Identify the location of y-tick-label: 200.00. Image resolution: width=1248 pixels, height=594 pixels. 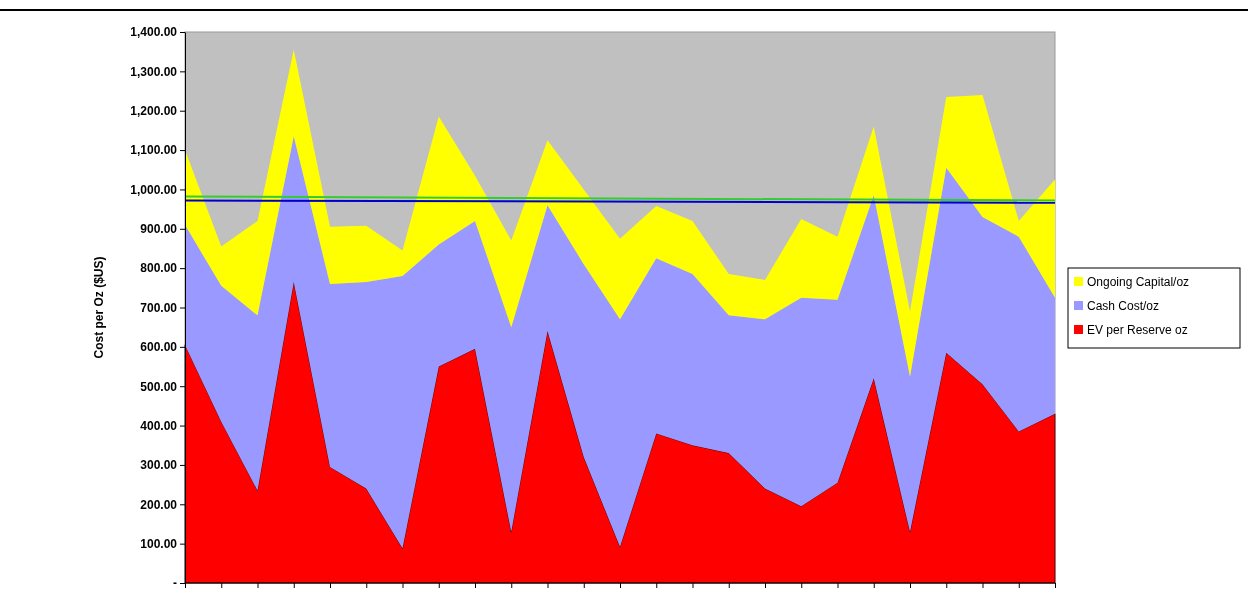
(159, 504).